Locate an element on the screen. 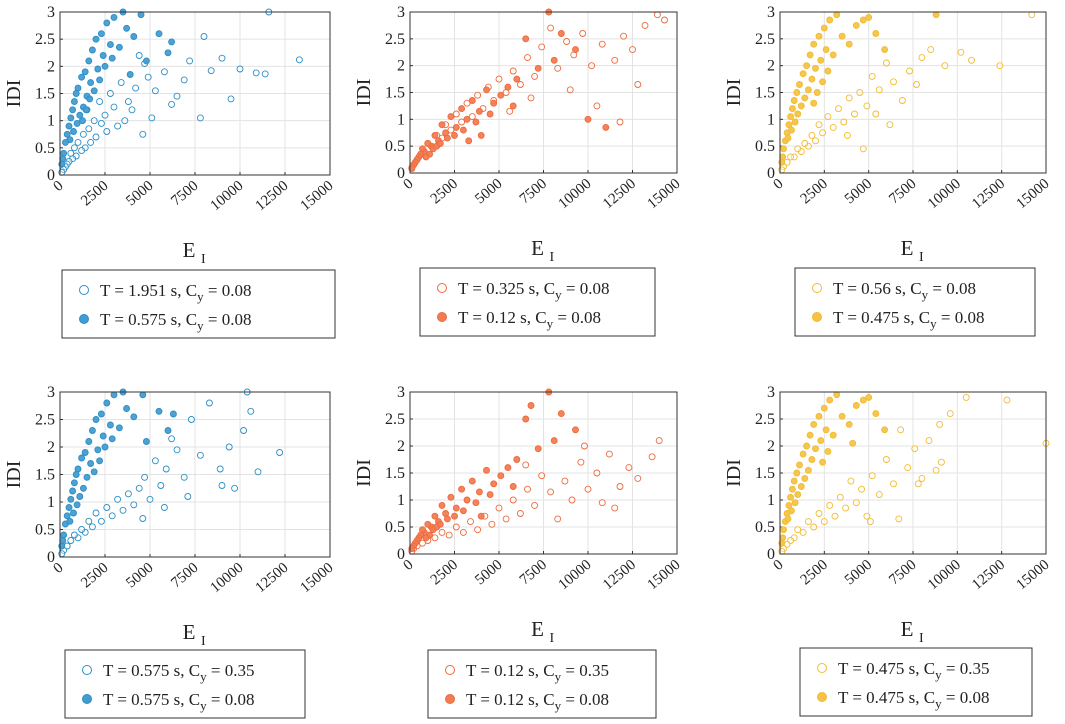  x-tick-label: 10000 is located at coordinates (944, 575).